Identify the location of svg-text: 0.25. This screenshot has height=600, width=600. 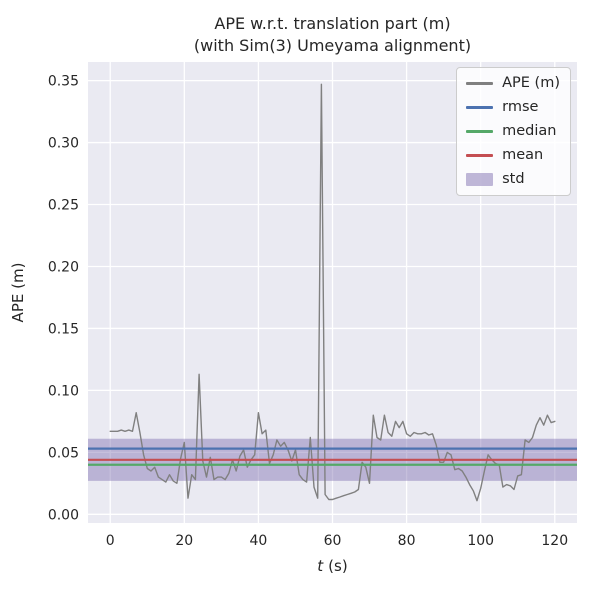
(63, 206).